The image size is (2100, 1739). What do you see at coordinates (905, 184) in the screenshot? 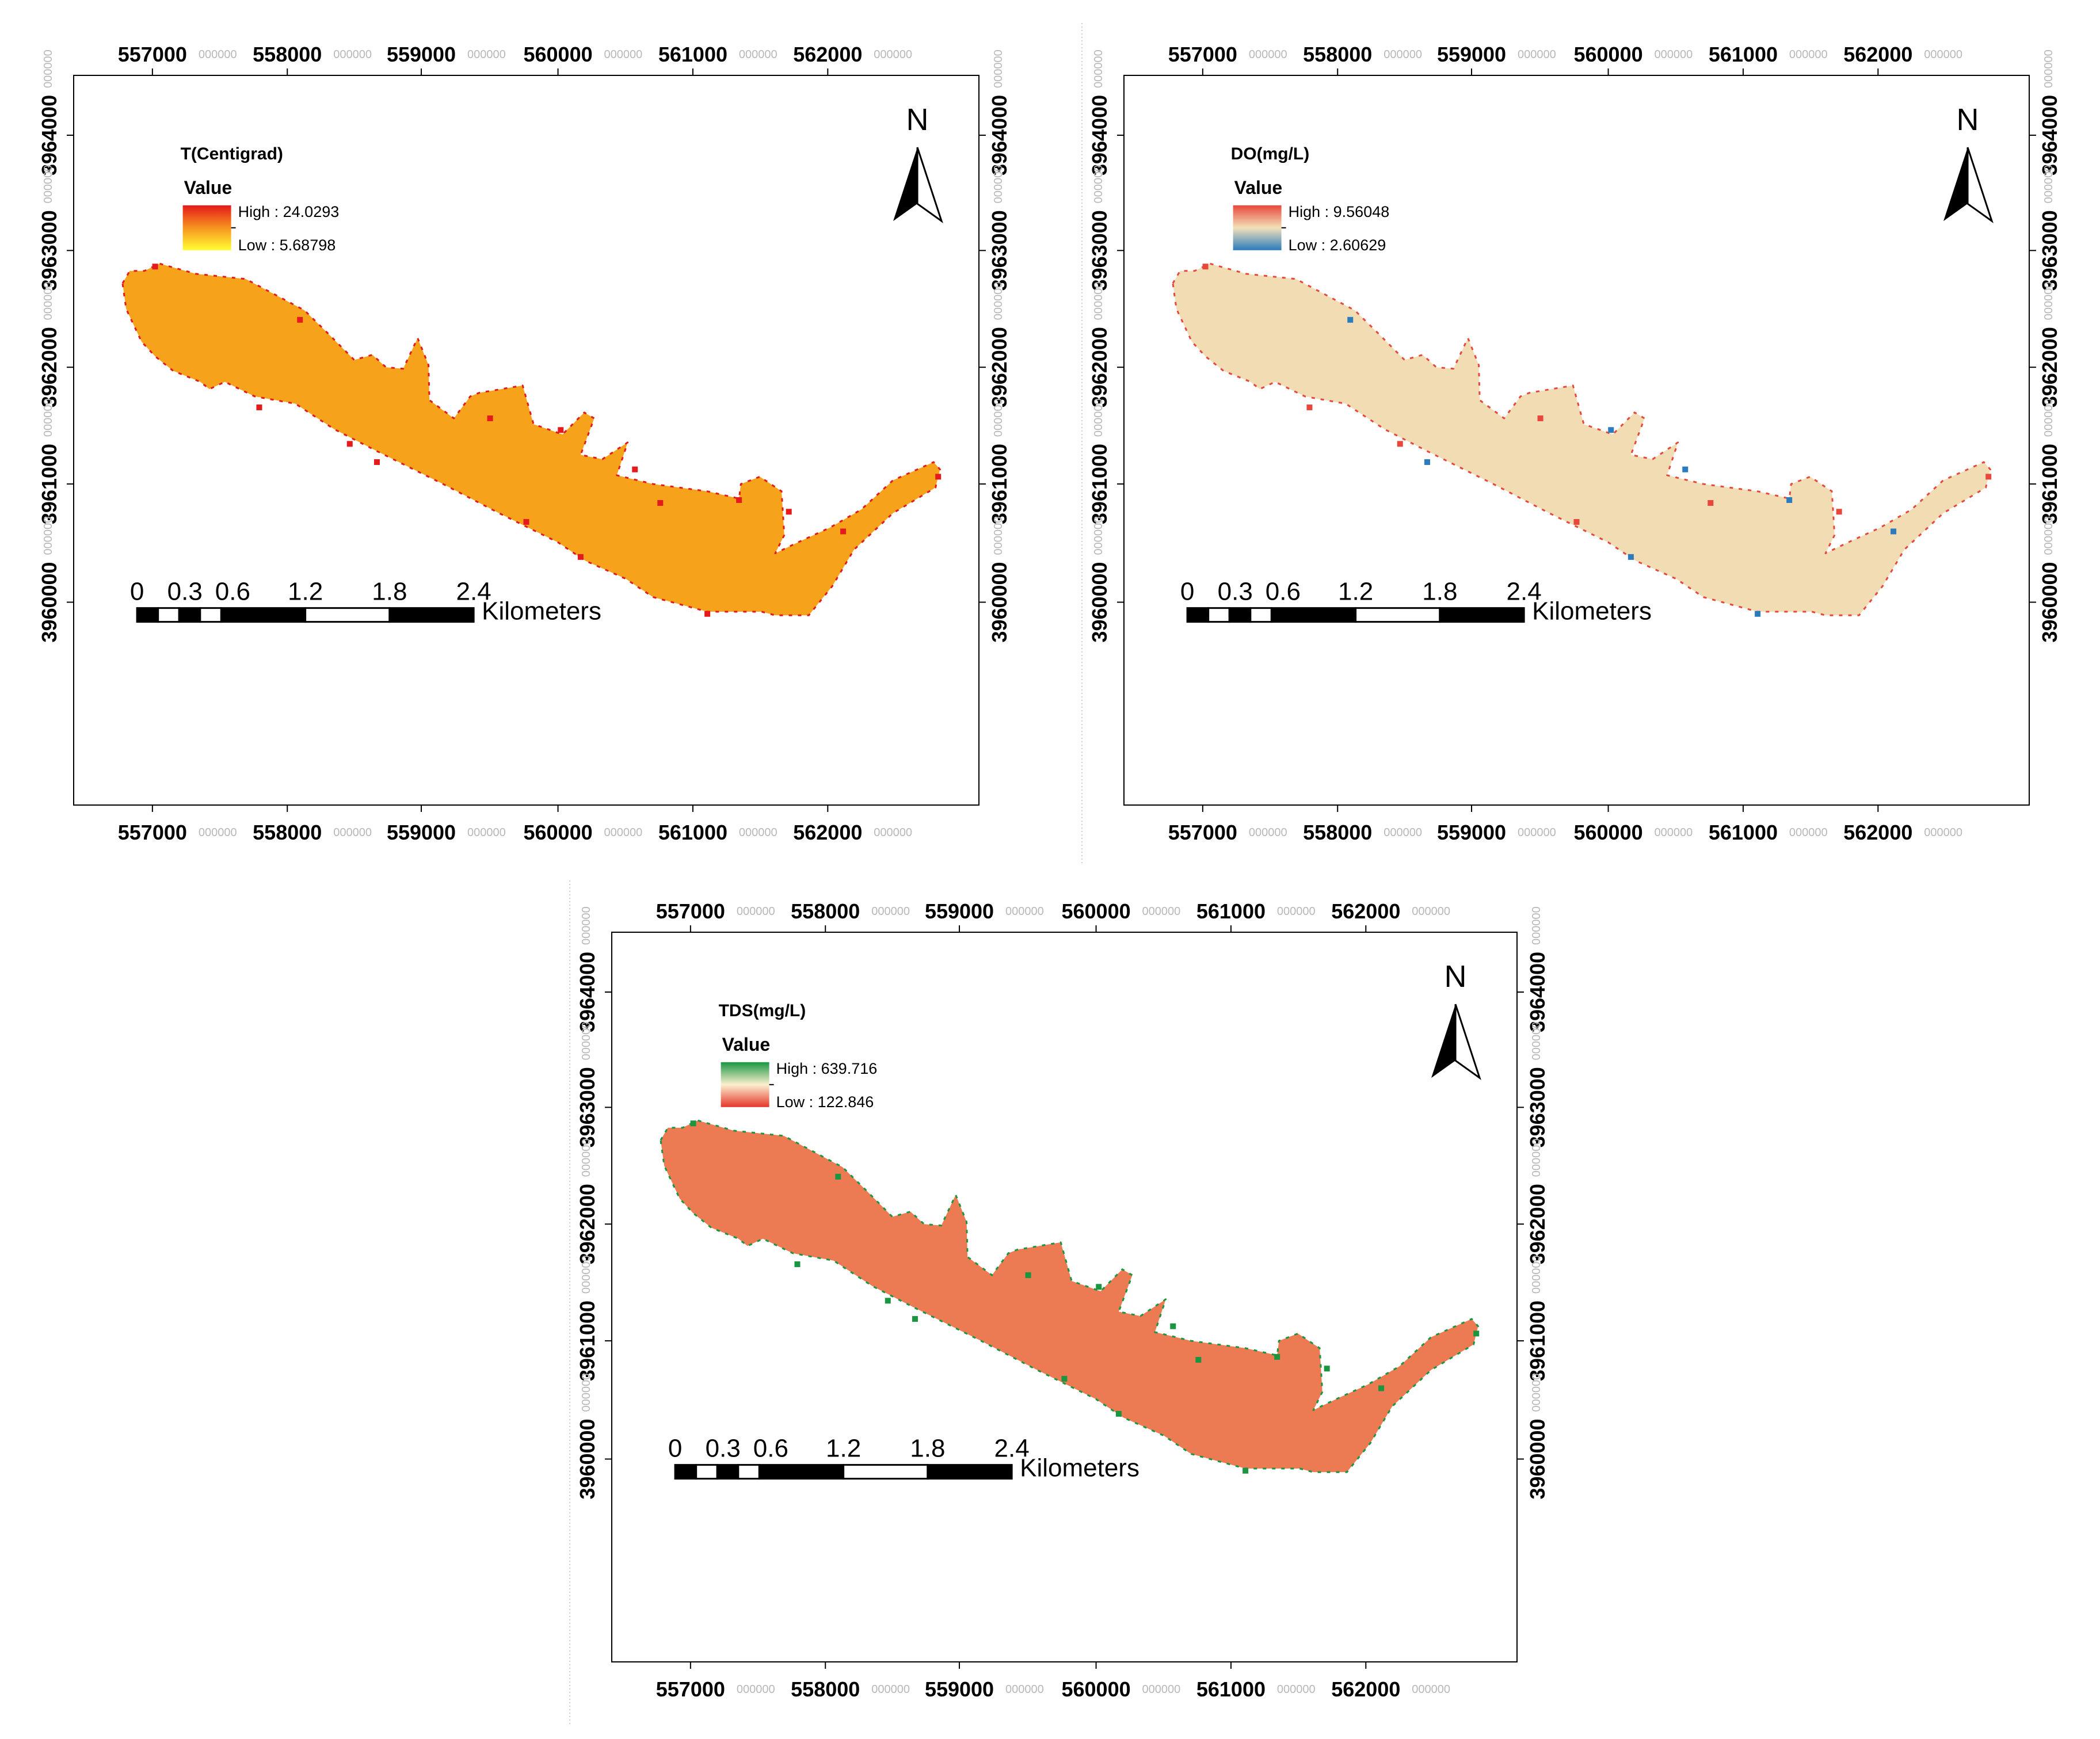
I see `north-arrow-icon` at bounding box center [905, 184].